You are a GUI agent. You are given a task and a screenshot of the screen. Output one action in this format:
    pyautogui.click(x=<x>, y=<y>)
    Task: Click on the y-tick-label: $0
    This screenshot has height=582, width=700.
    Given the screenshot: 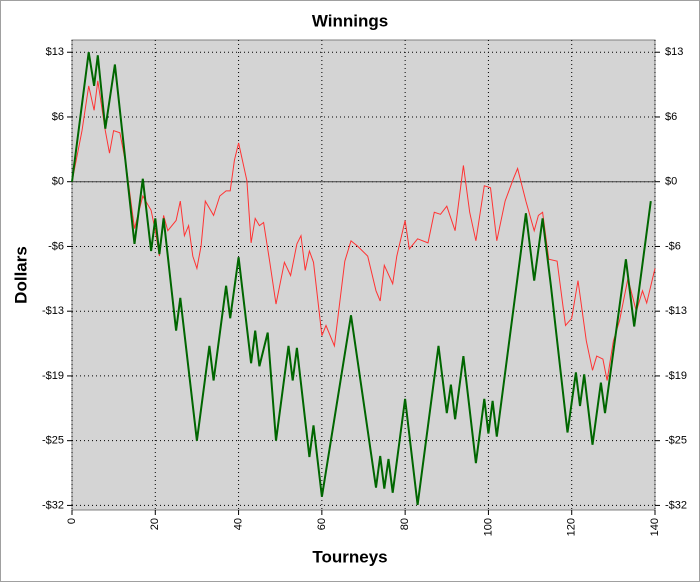 What is the action you would take?
    pyautogui.click(x=58, y=182)
    